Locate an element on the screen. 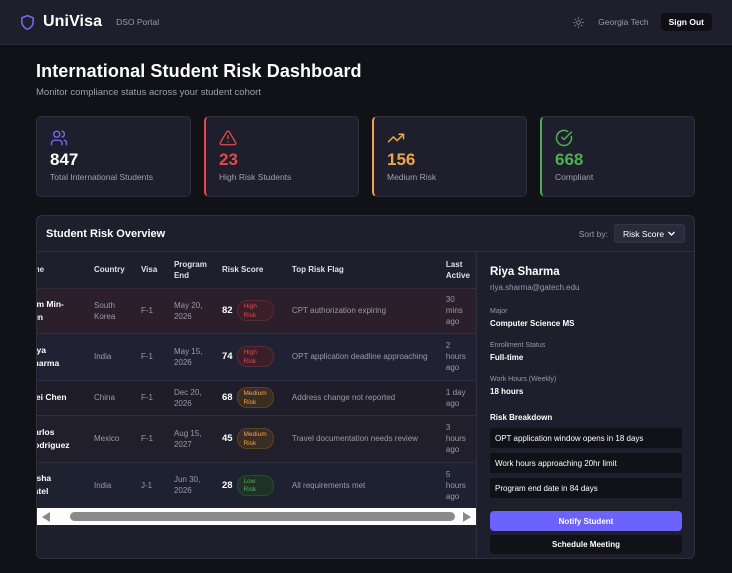 Image resolution: width=732 pixels, height=573 pixels. top-risk-flag: Travel documentation needs review is located at coordinates (362, 439).